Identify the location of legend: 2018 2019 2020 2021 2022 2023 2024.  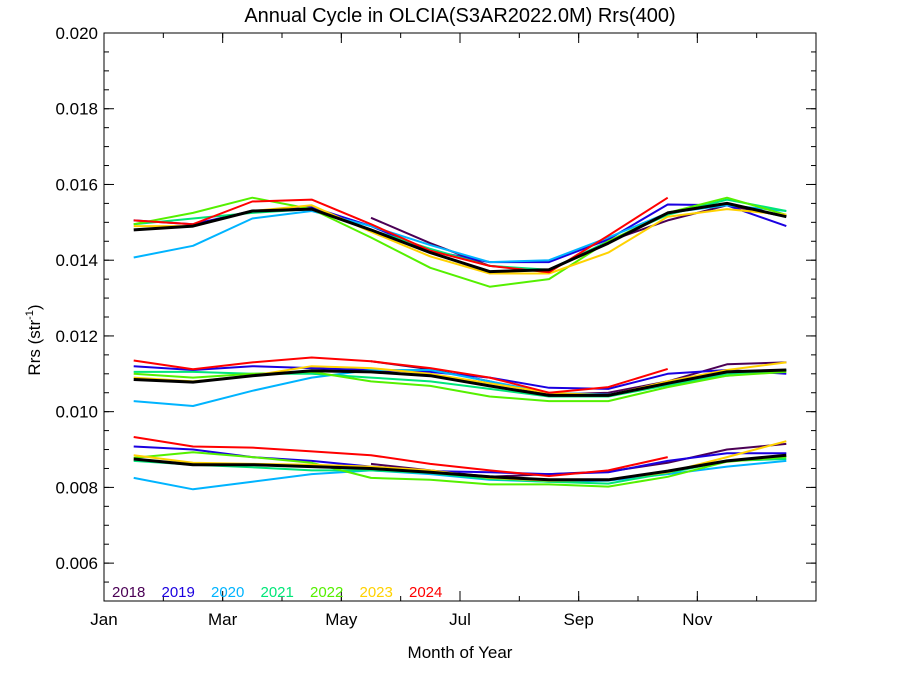
(277, 592).